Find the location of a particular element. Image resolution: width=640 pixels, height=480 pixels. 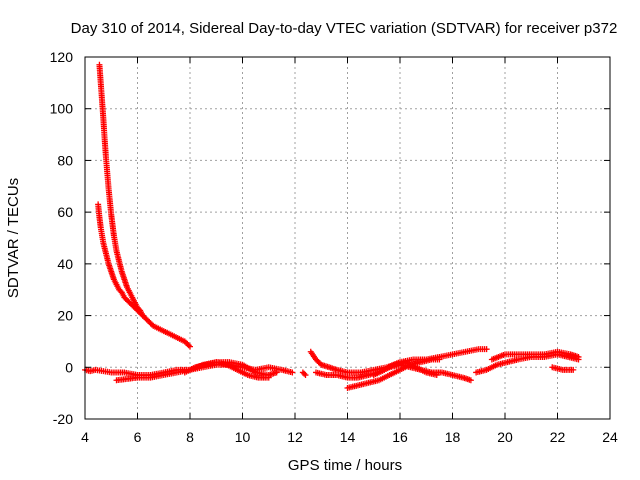

x-tick-label: 14 is located at coordinates (348, 437).